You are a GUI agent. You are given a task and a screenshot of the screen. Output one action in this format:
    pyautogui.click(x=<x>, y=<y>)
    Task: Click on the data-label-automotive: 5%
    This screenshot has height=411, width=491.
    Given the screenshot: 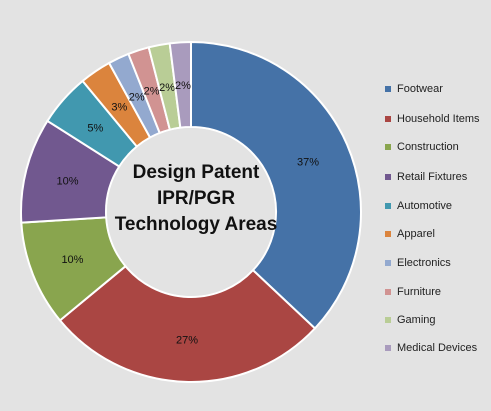 What is the action you would take?
    pyautogui.click(x=95, y=129)
    